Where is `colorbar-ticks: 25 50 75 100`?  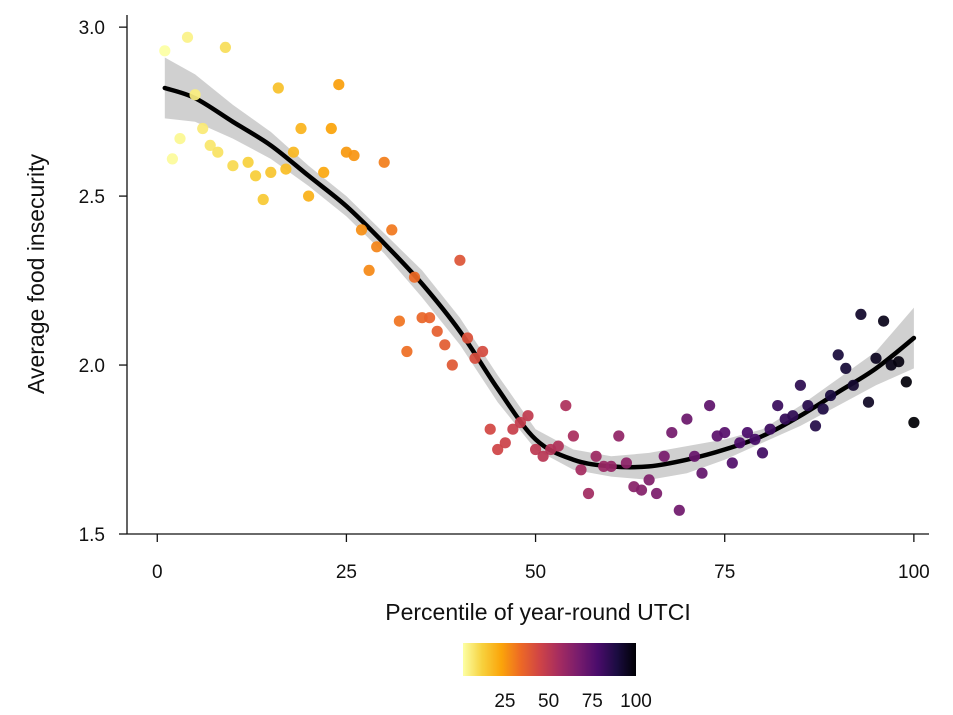
colorbar-ticks: 25 50 75 100 is located at coordinates (572, 701).